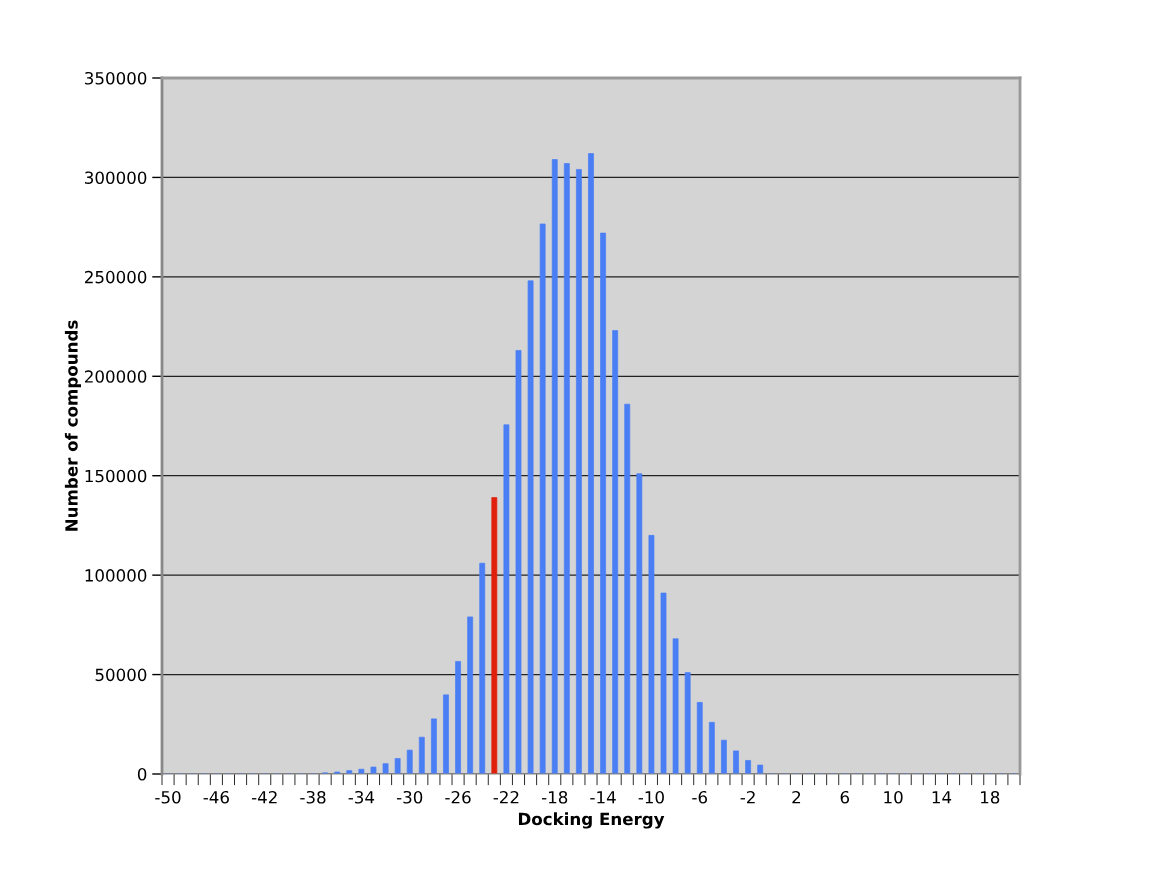  What do you see at coordinates (313, 797) in the screenshot?
I see `x-tick-label: -38` at bounding box center [313, 797].